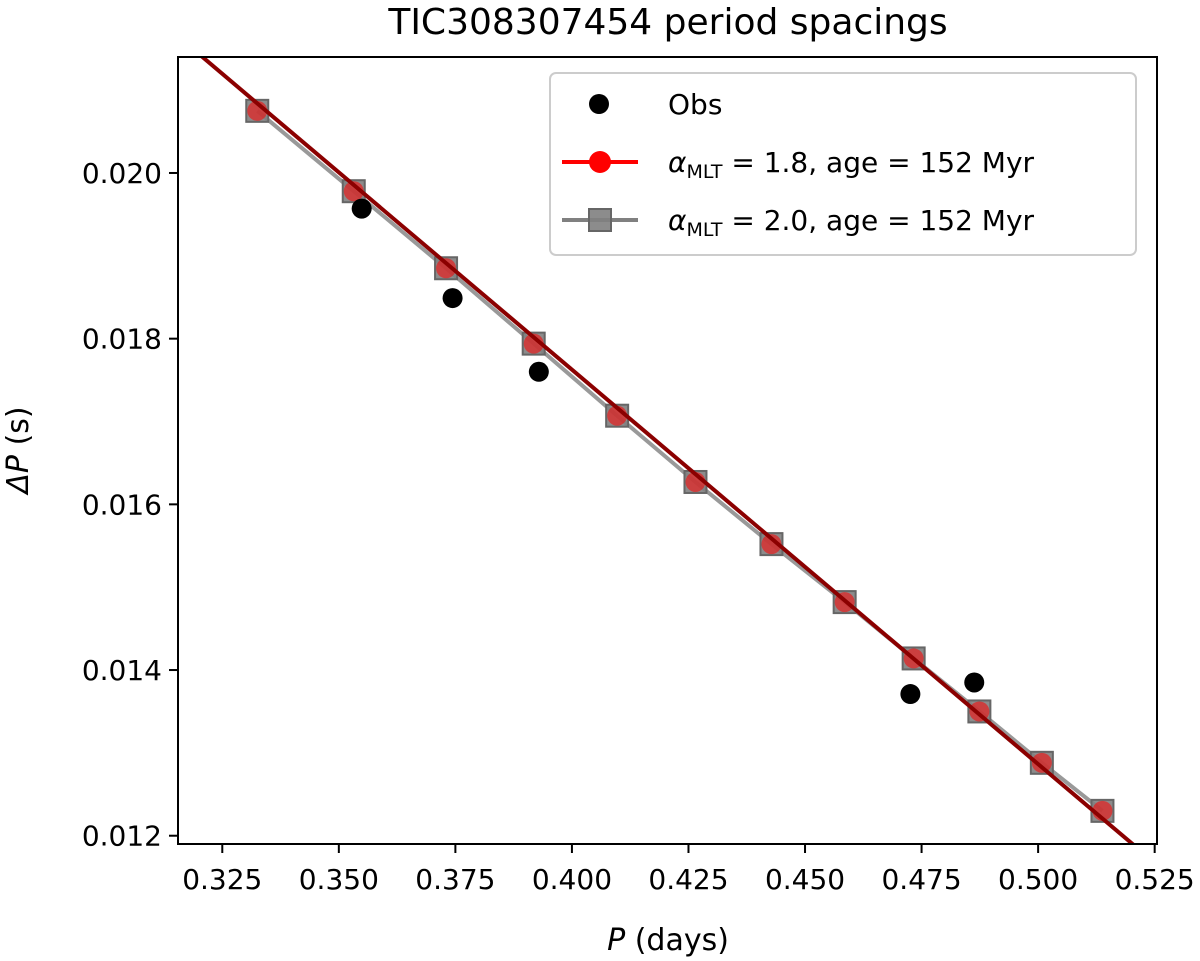 The height and width of the screenshot is (961, 1200). What do you see at coordinates (122, 836) in the screenshot?
I see `y-tick-label: 0.012` at bounding box center [122, 836].